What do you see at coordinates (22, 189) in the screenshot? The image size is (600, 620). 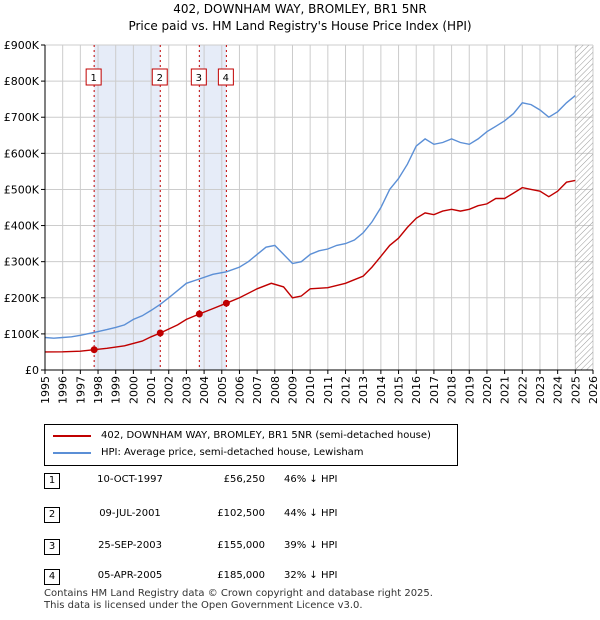 I see `y-tick-label: £500K` at bounding box center [22, 189].